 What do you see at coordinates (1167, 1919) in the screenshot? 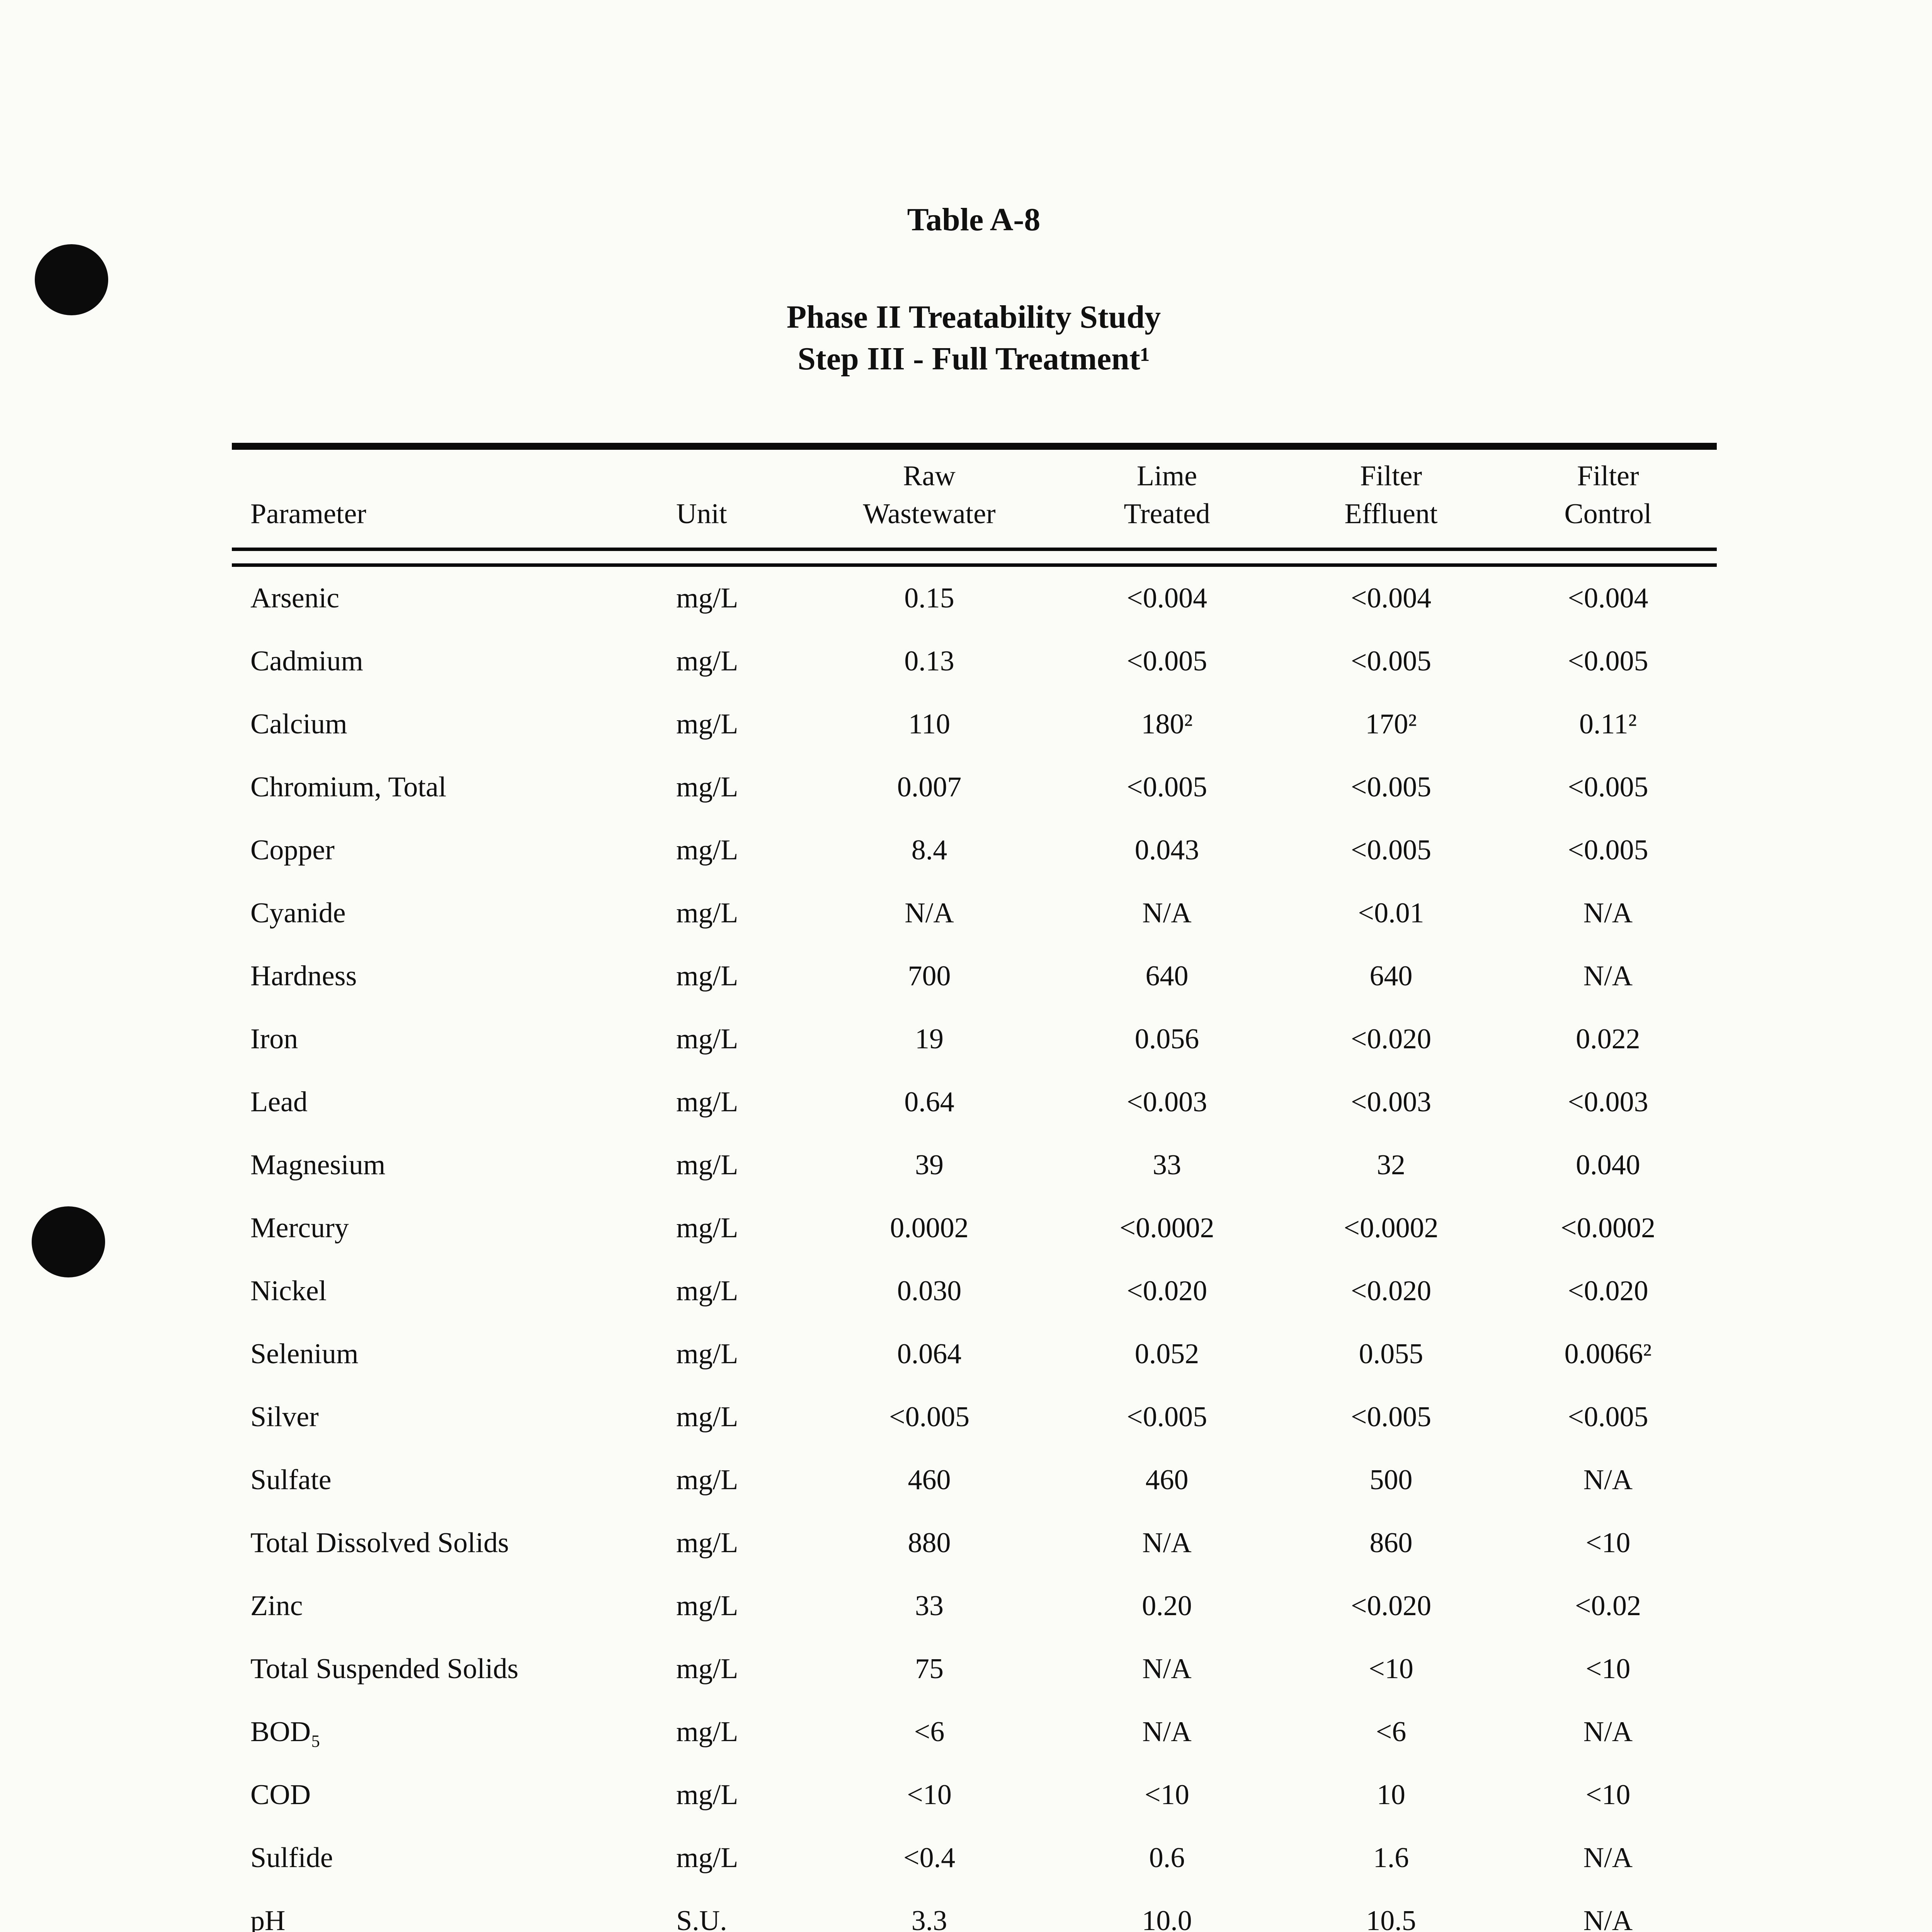
I see `lime-treated-cell: 10.0` at bounding box center [1167, 1919].